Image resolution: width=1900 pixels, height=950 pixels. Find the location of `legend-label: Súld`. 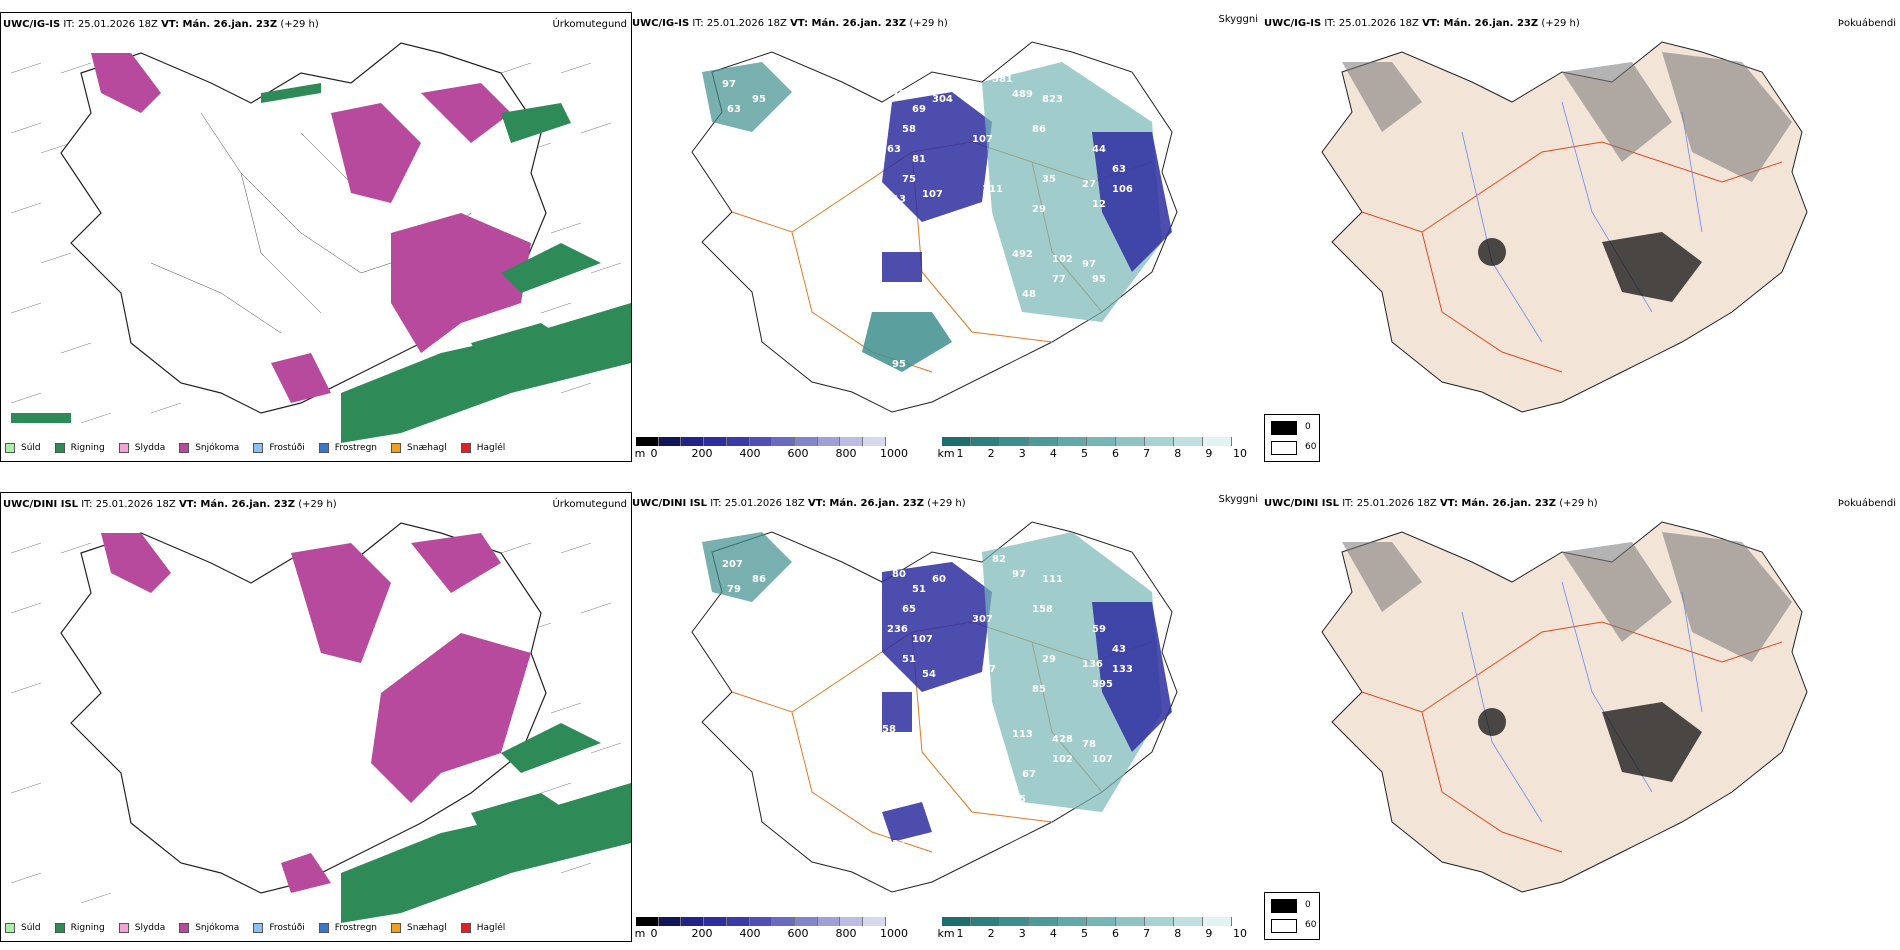

legend-label: Súld is located at coordinates (31, 448).